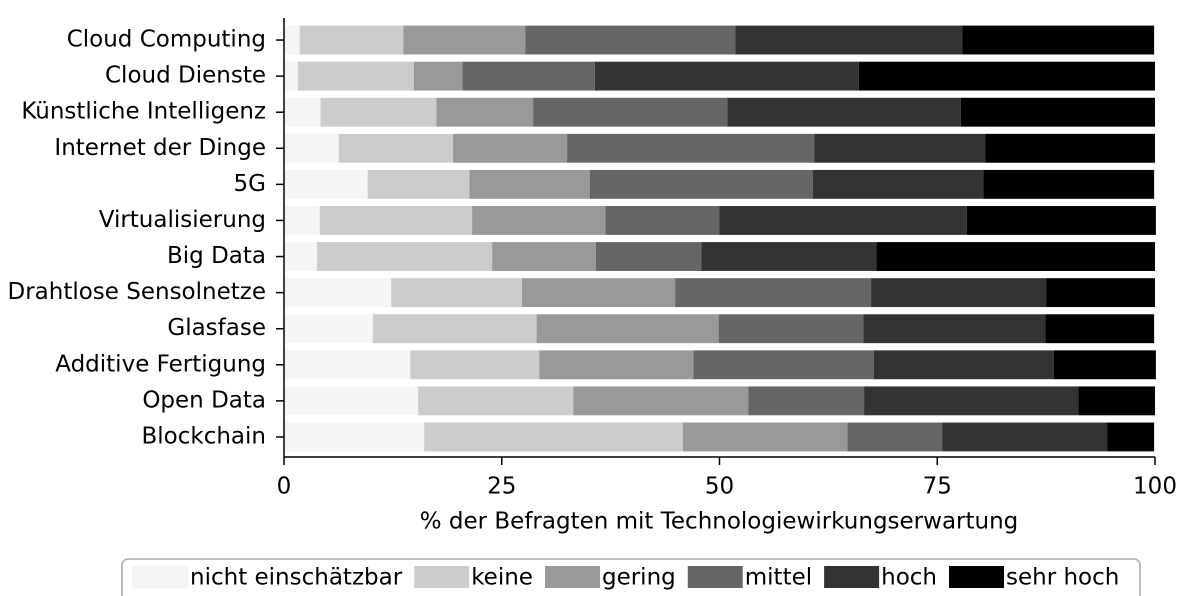  I want to click on y-tick-label: Glasfase, so click(216, 328).